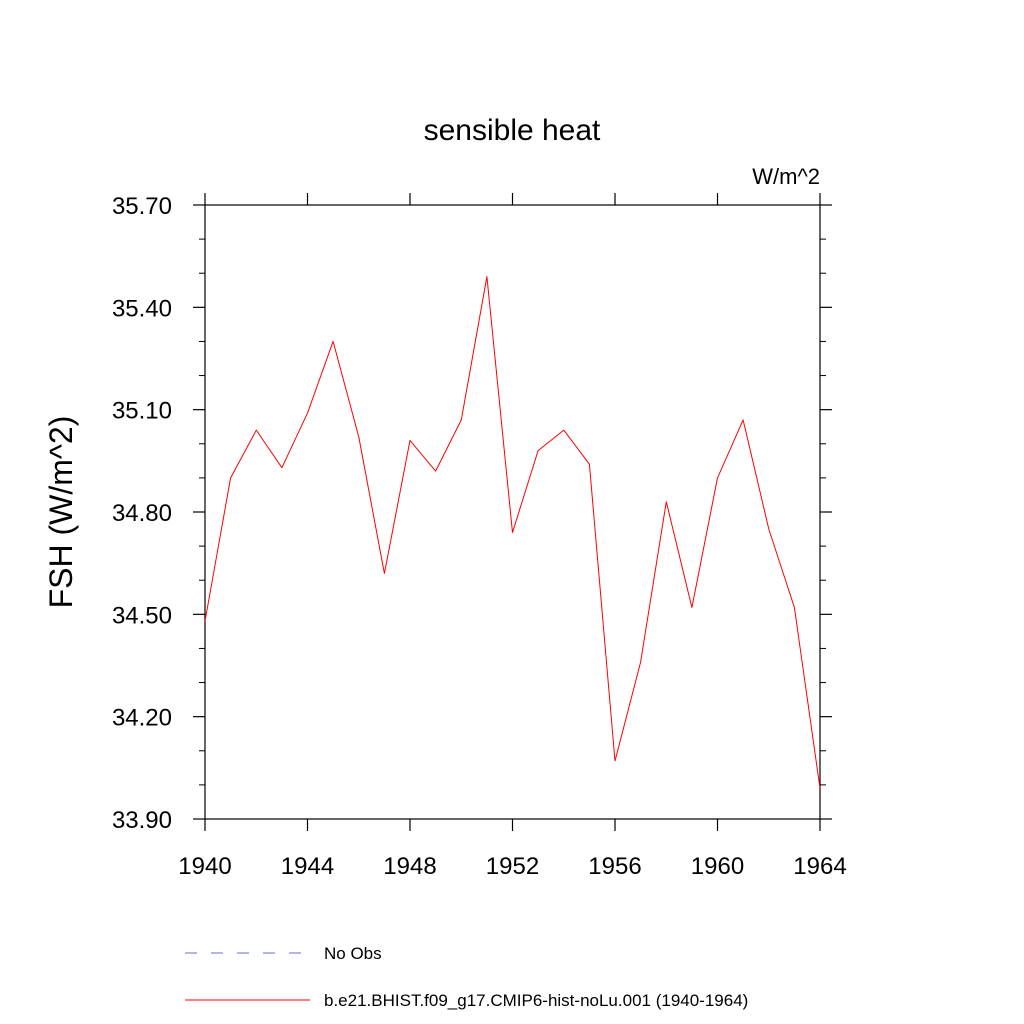 Image resolution: width=1024 pixels, height=1024 pixels. I want to click on y-tick-label: 35.40, so click(142, 308).